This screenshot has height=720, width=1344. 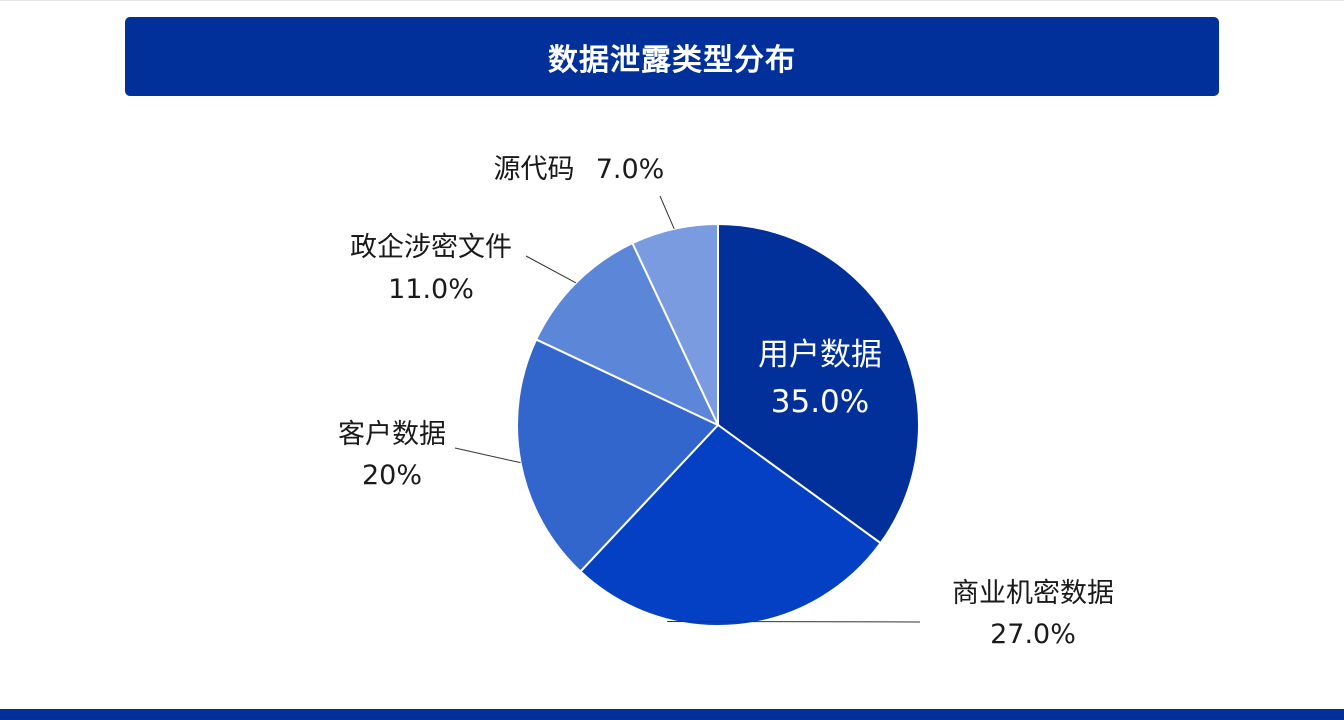 I want to click on slice-label-customer-data-pct: 20%, so click(x=392, y=475).